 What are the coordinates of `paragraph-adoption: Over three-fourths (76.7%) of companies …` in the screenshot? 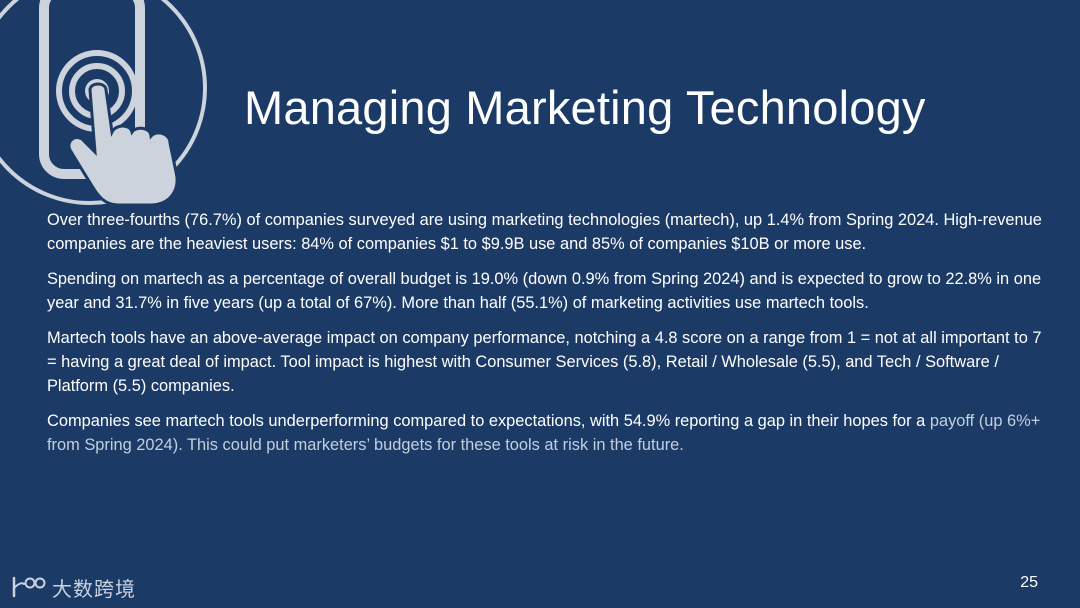 It's located at (544, 232).